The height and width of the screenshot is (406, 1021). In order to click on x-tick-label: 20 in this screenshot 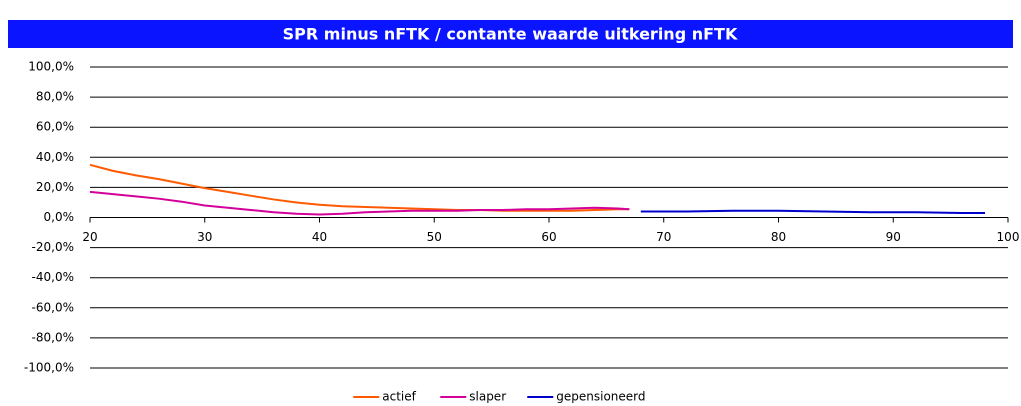, I will do `click(89, 237)`.